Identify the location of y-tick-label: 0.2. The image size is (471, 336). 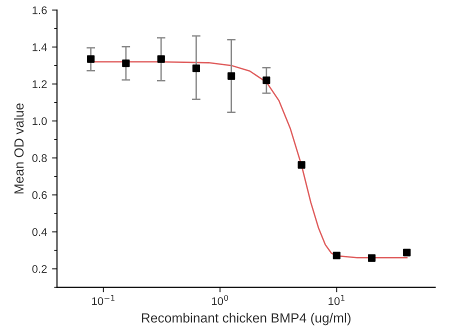
(39, 269).